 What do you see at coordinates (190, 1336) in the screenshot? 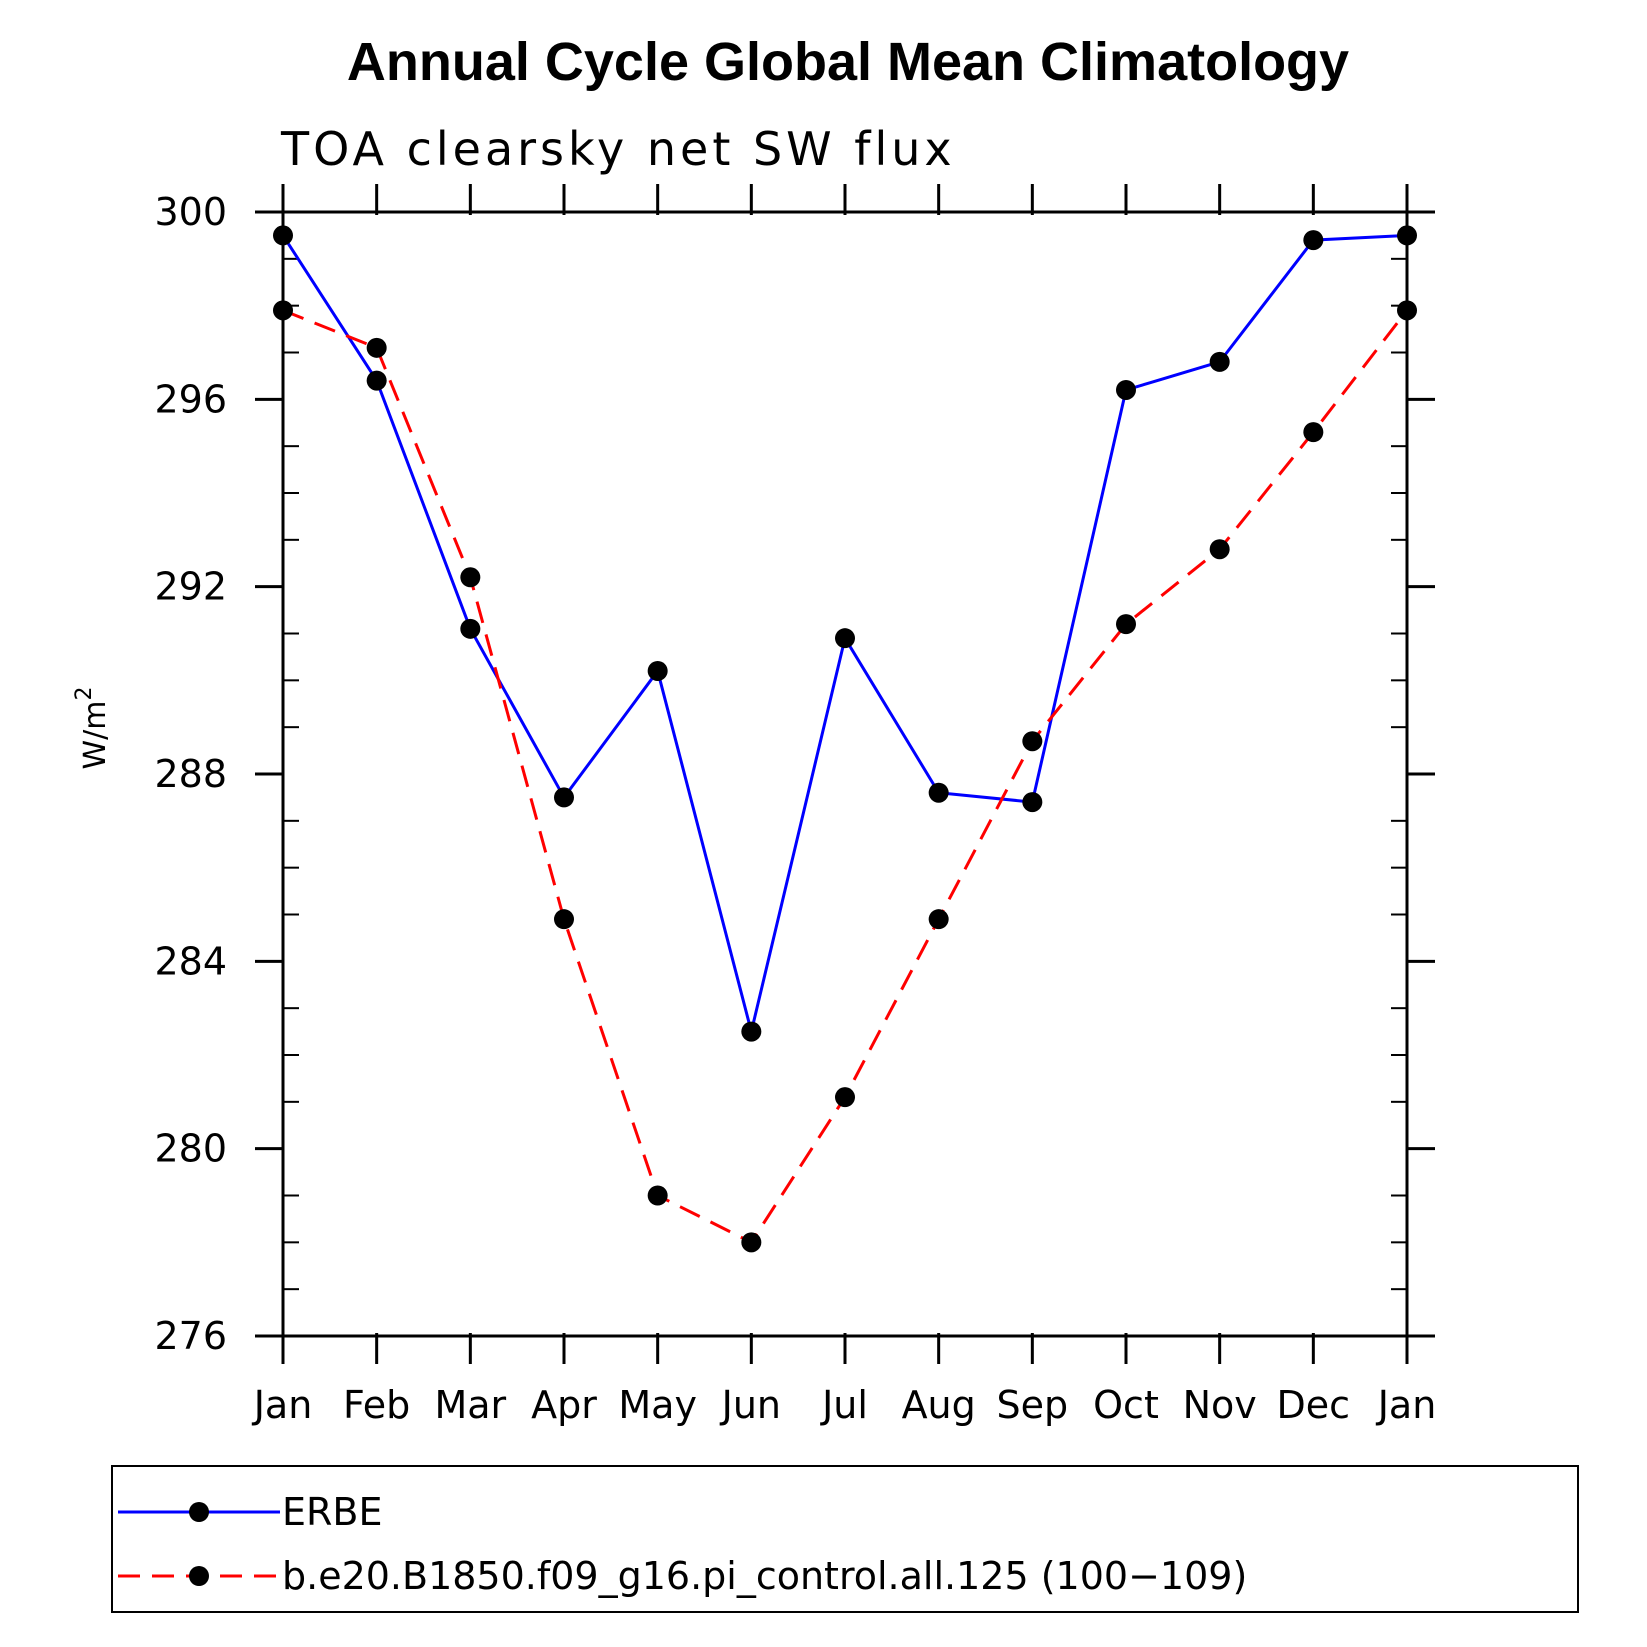
I see `y-tick-label: 276` at bounding box center [190, 1336].